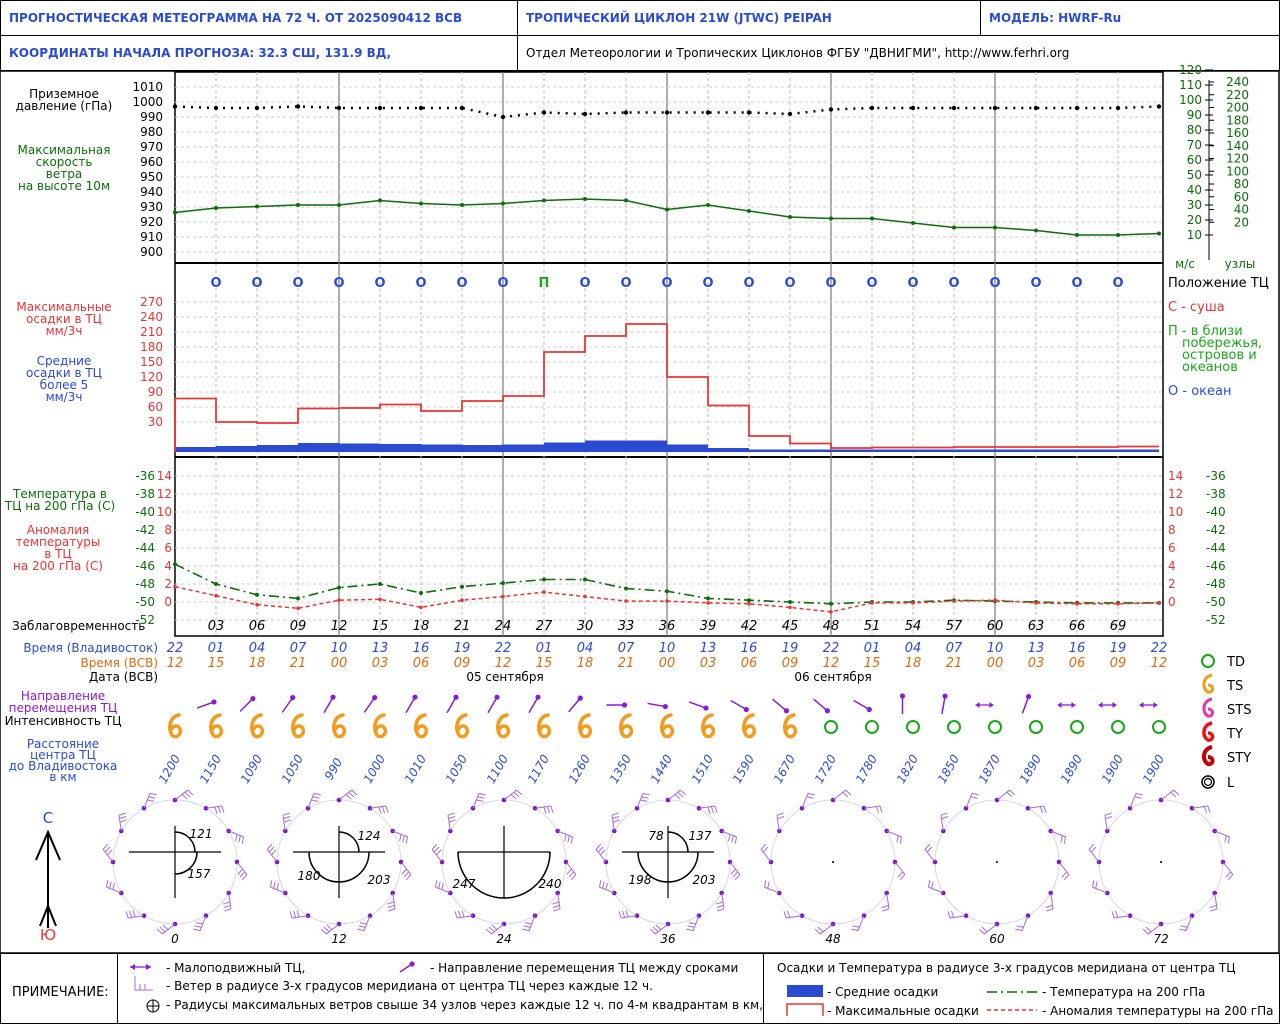  Describe the element at coordinates (504, 677) in the screenshot. I see `date-tick: 05 сентября` at that location.